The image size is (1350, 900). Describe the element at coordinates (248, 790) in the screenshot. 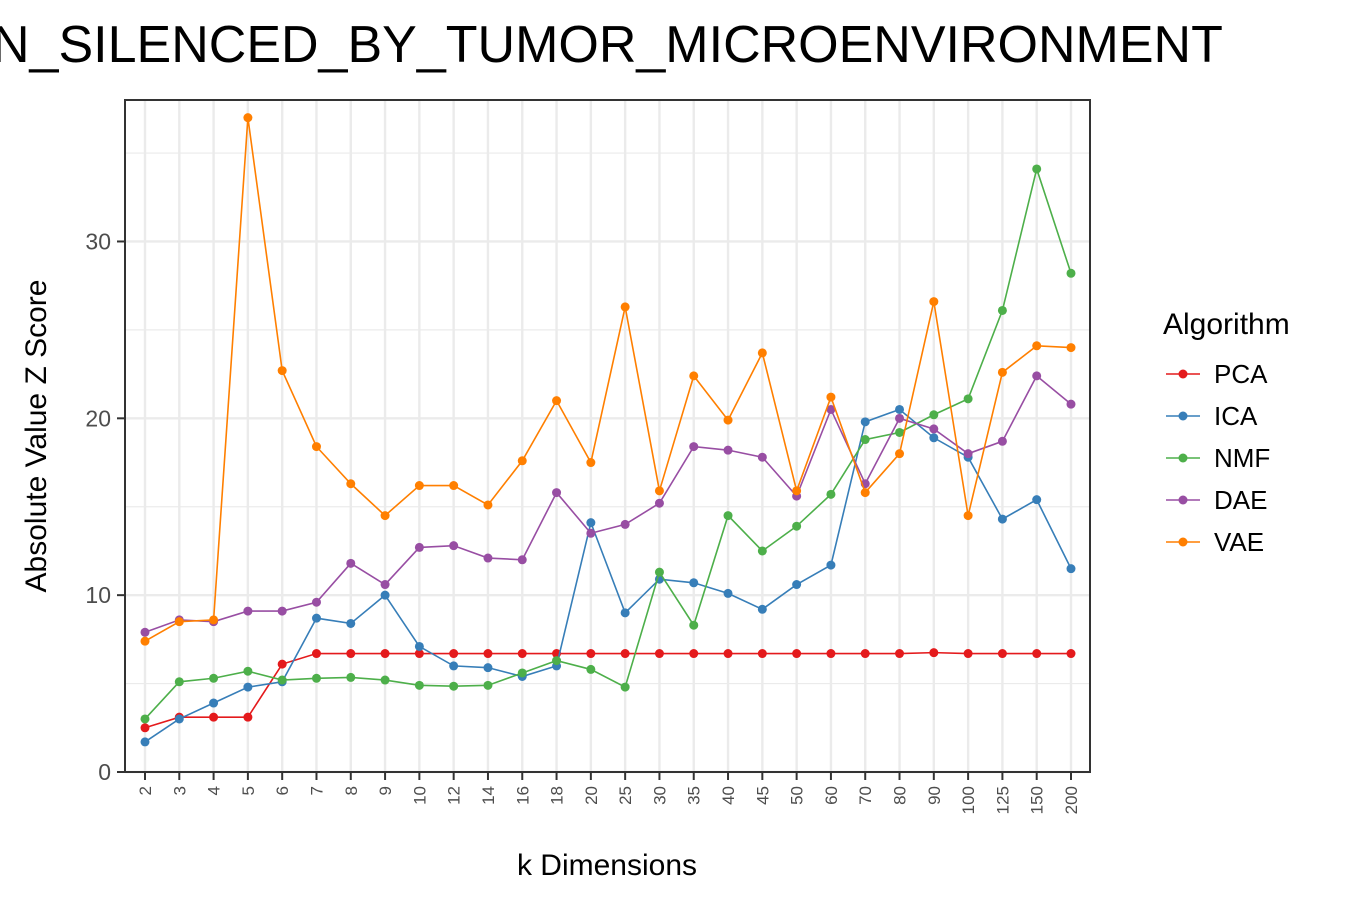

I see `x-tick-label: 5` at that location.